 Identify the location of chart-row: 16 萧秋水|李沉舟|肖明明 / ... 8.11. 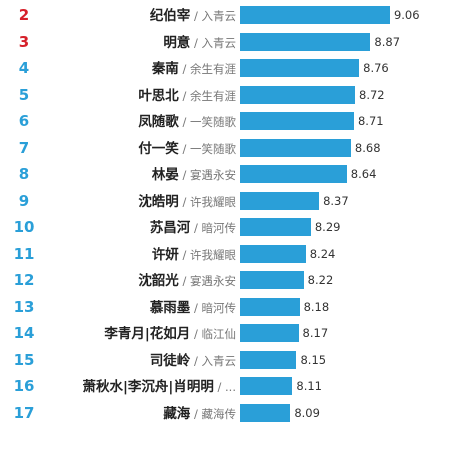
(225, 386).